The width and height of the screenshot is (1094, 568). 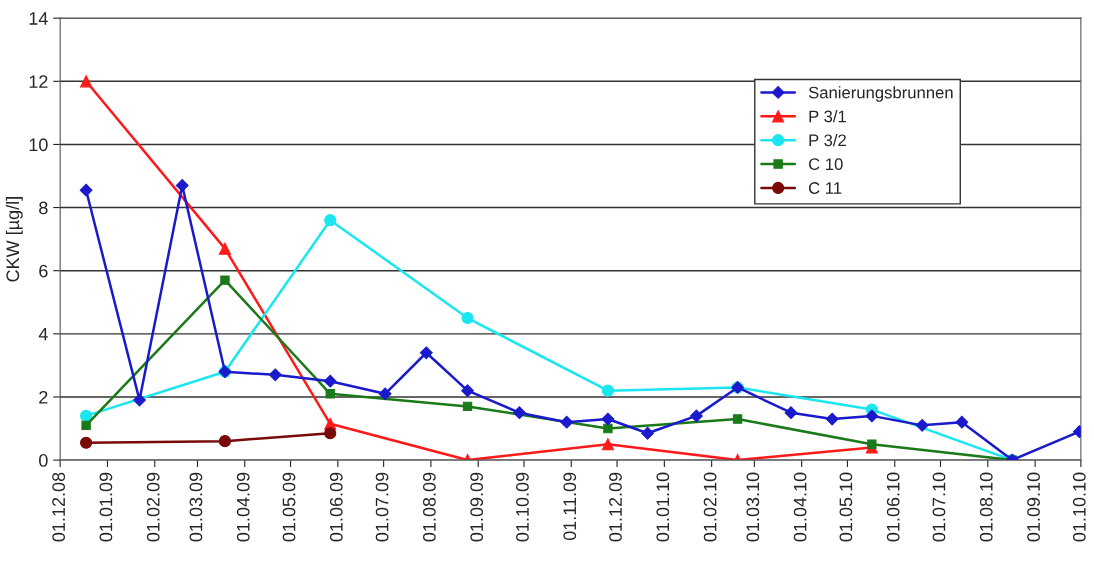 What do you see at coordinates (710, 507) in the screenshot?
I see `x-tick-label: 01.02.10` at bounding box center [710, 507].